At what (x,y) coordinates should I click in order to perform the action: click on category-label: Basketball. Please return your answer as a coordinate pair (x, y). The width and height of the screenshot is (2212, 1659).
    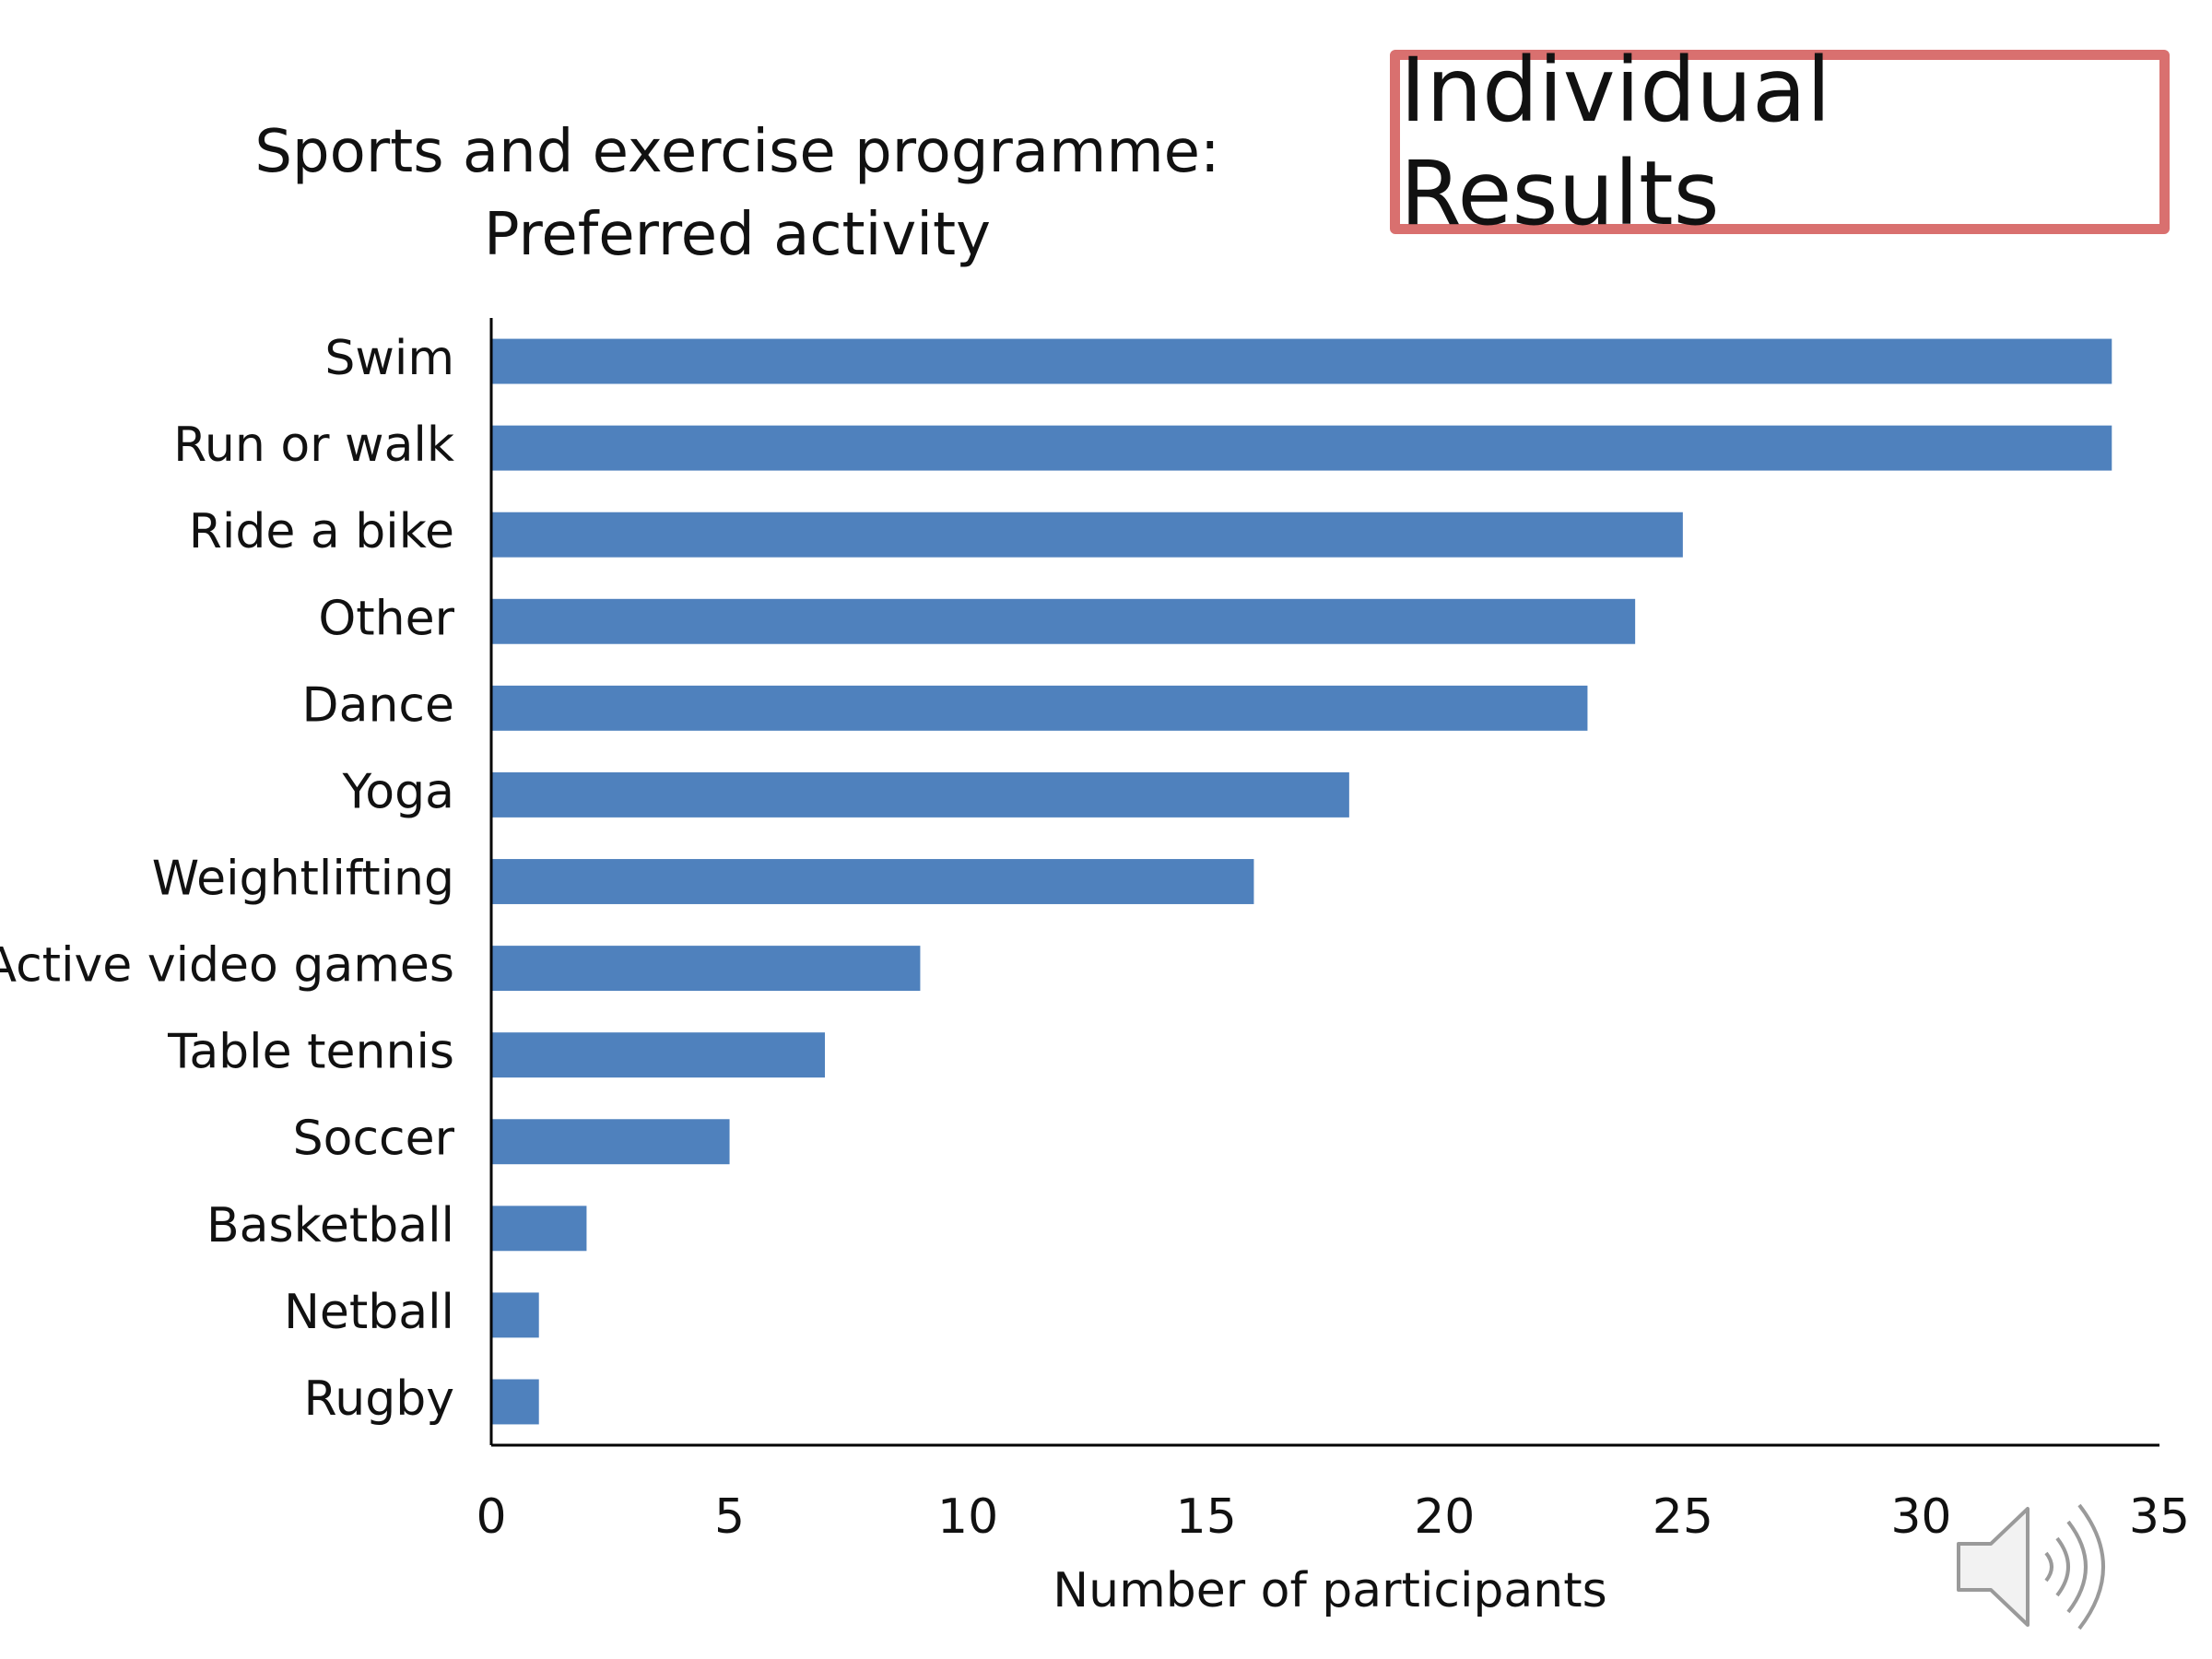
    Looking at the image, I should click on (330, 1225).